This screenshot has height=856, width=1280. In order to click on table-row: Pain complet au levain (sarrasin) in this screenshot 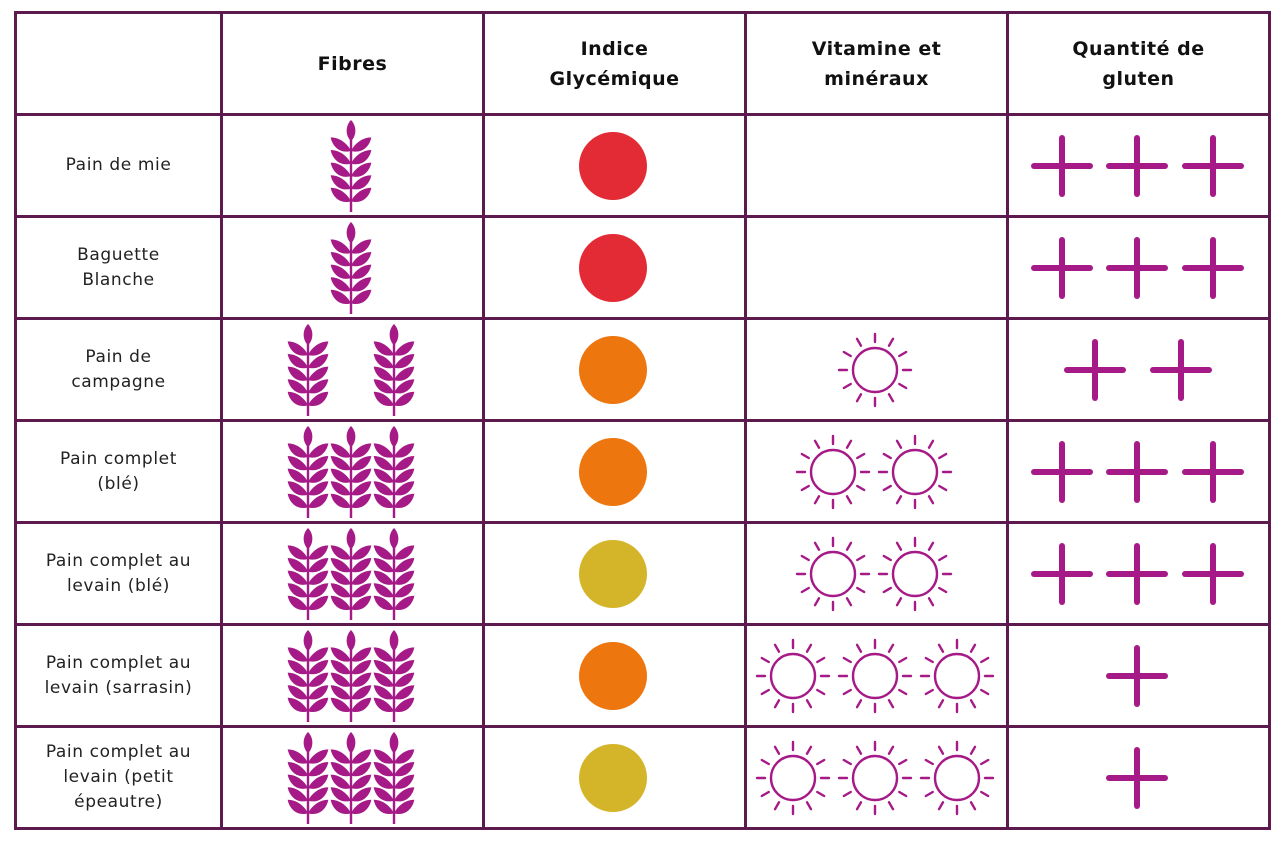, I will do `click(642, 675)`.